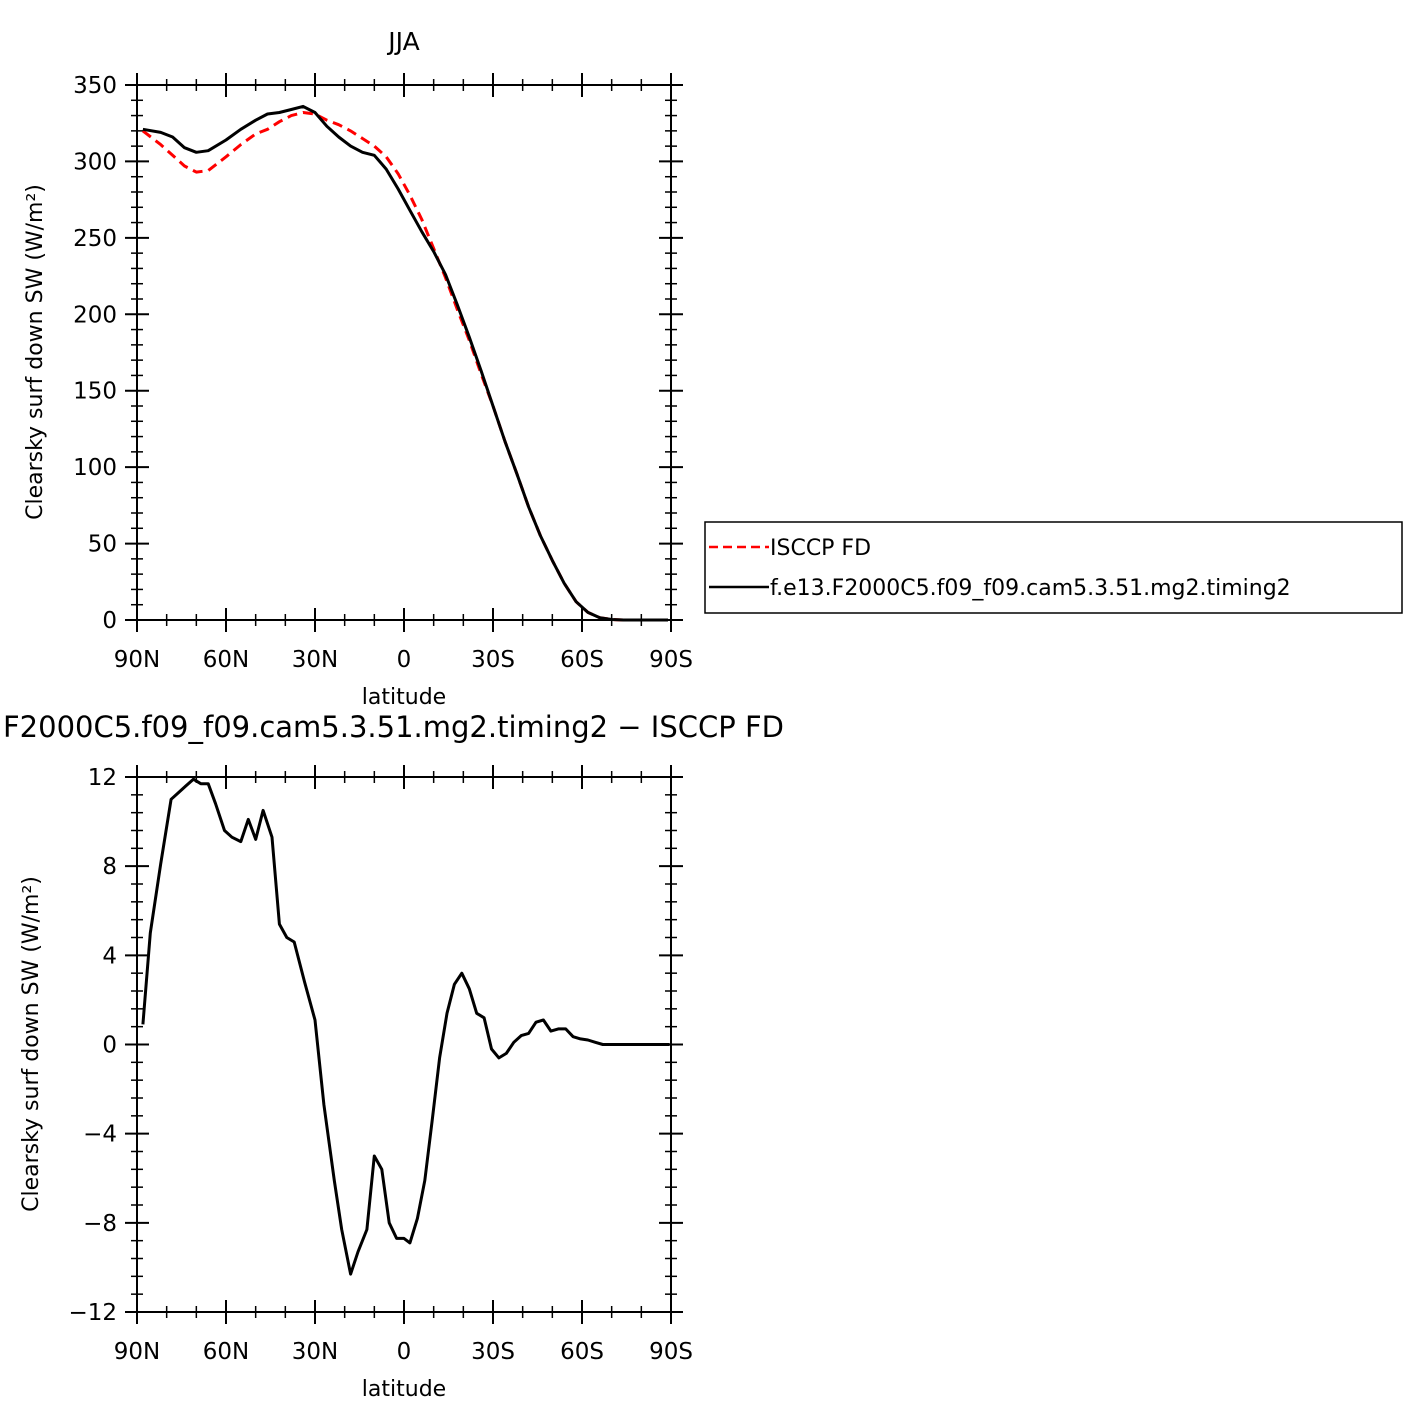  I want to click on top-xtick-label: 90S, so click(671, 660).